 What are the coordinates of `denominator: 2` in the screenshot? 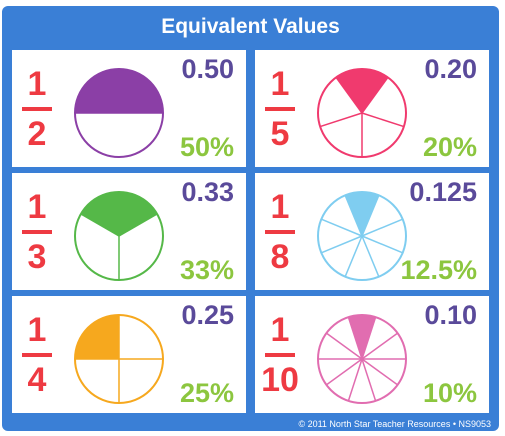 It's located at (37, 134).